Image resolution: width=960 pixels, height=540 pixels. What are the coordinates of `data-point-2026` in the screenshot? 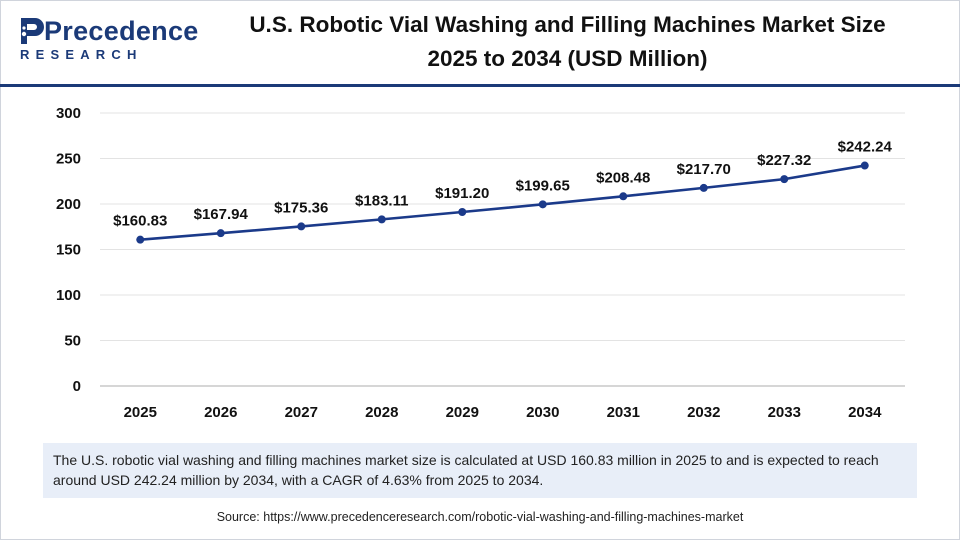 It's located at (220, 233).